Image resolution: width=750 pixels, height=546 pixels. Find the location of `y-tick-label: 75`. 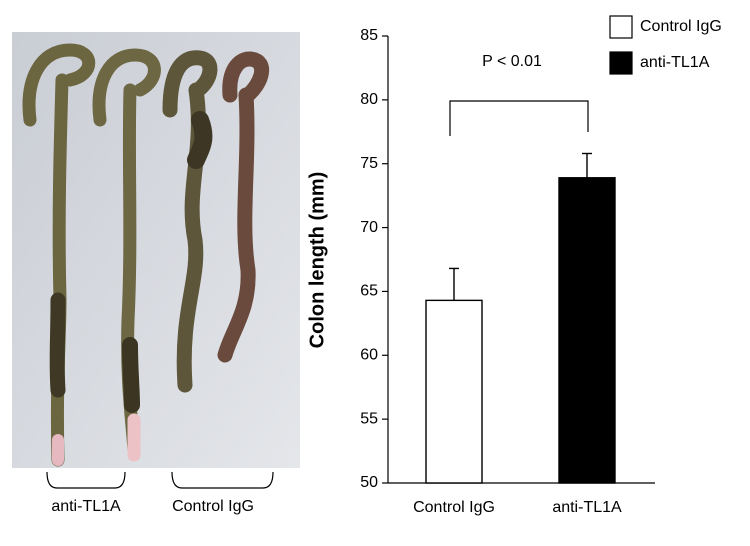

y-tick-label: 75 is located at coordinates (369, 163).